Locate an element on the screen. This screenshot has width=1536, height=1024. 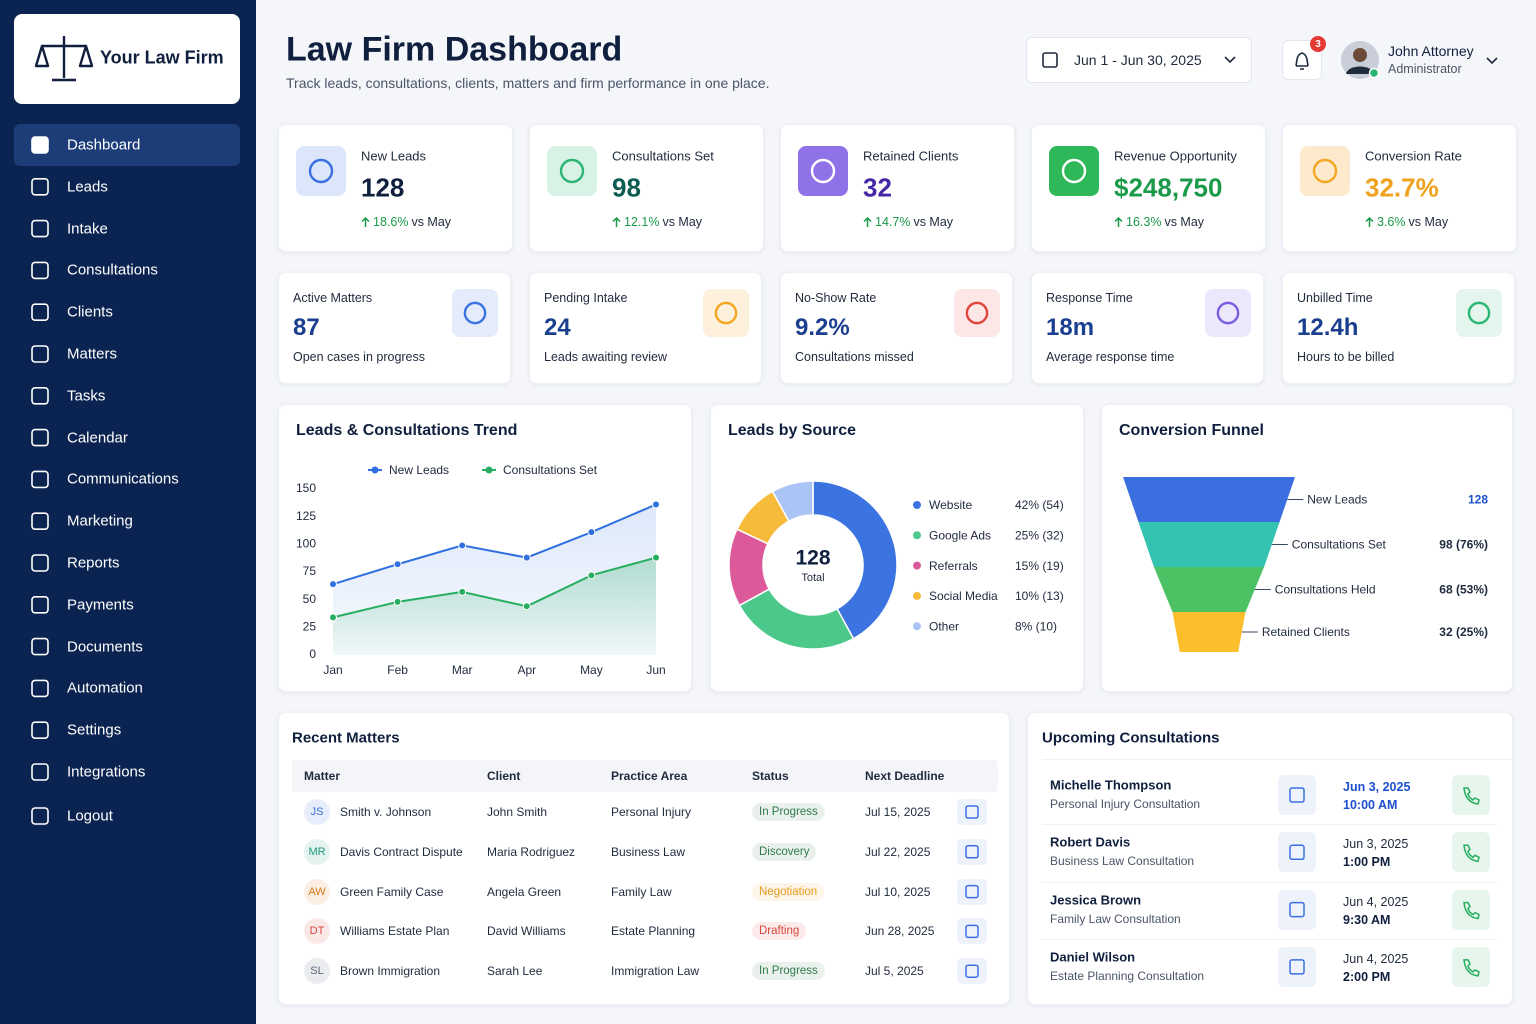
kpi-label: Retained Clients is located at coordinates (911, 156).